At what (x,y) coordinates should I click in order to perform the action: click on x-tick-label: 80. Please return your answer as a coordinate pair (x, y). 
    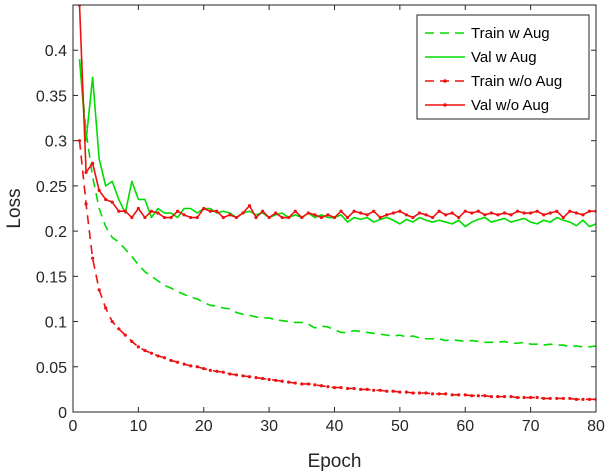
    Looking at the image, I should click on (596, 426).